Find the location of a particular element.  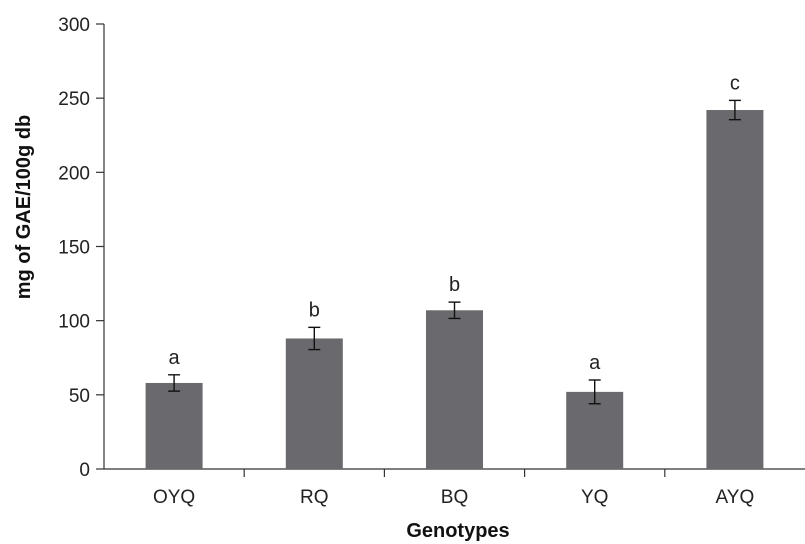

y-tick-label: 250 is located at coordinates (74, 99).